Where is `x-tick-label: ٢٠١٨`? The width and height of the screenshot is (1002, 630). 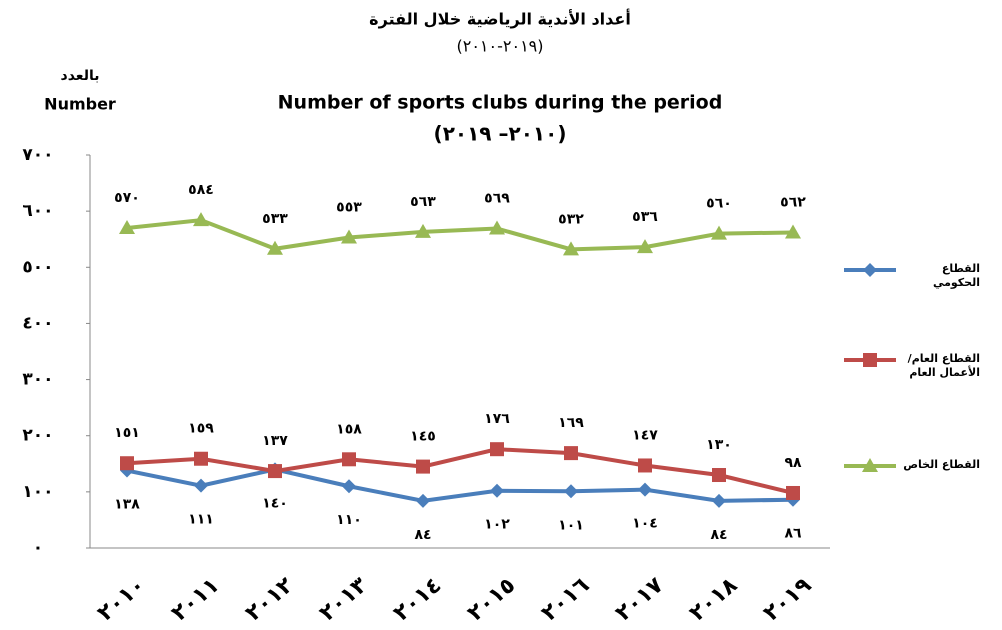
x-tick-label: ٢٠١٨ is located at coordinates (714, 599).